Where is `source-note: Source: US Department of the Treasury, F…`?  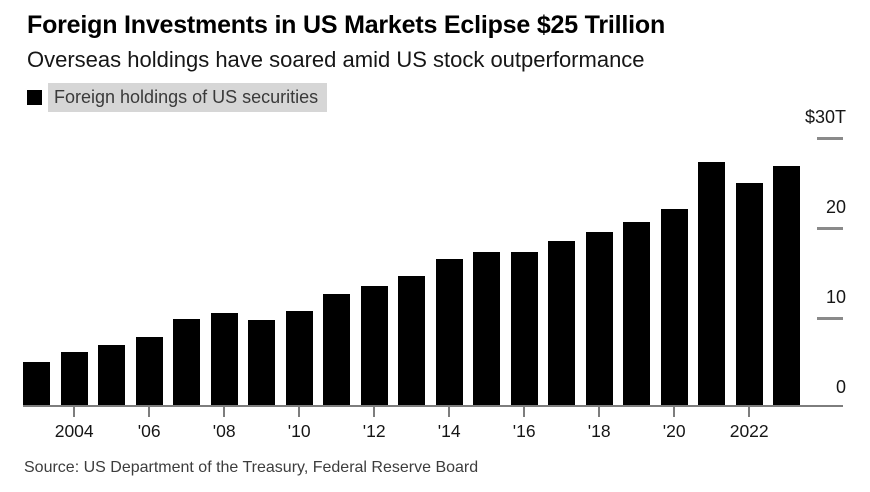
source-note: Source: US Department of the Treasury, F… is located at coordinates (251, 467).